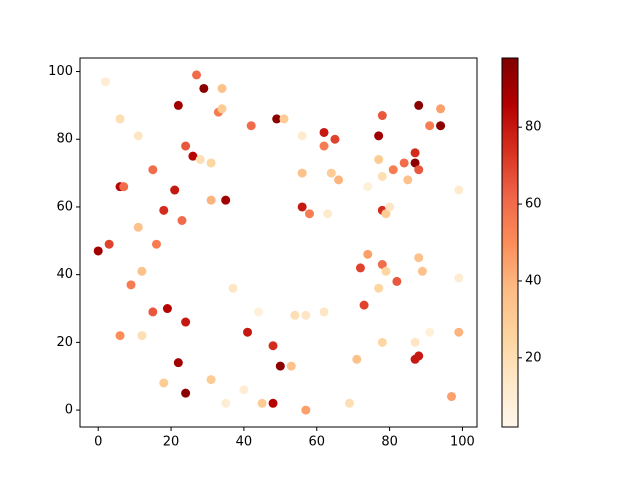  I want to click on y-tick-label: 20, so click(64, 342).